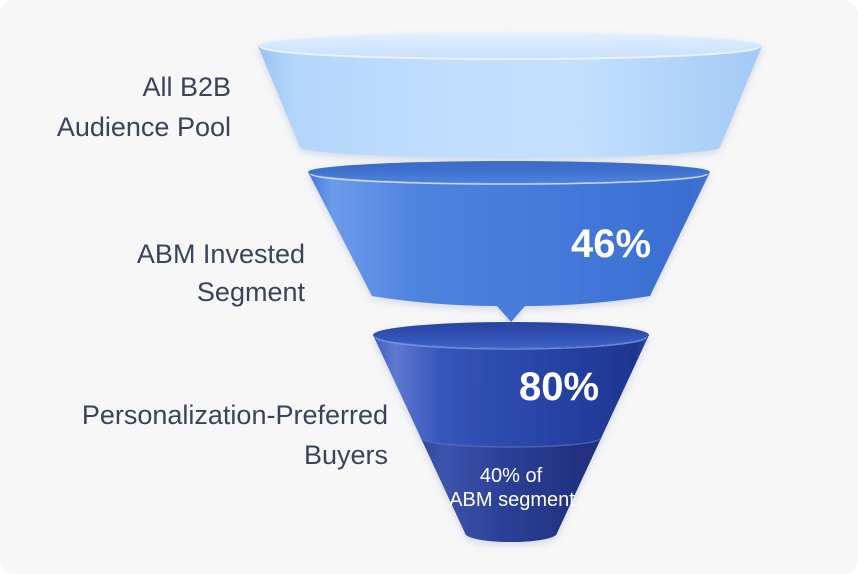 This screenshot has height=574, width=858. I want to click on stage2-percent-label: 46%, so click(611, 244).